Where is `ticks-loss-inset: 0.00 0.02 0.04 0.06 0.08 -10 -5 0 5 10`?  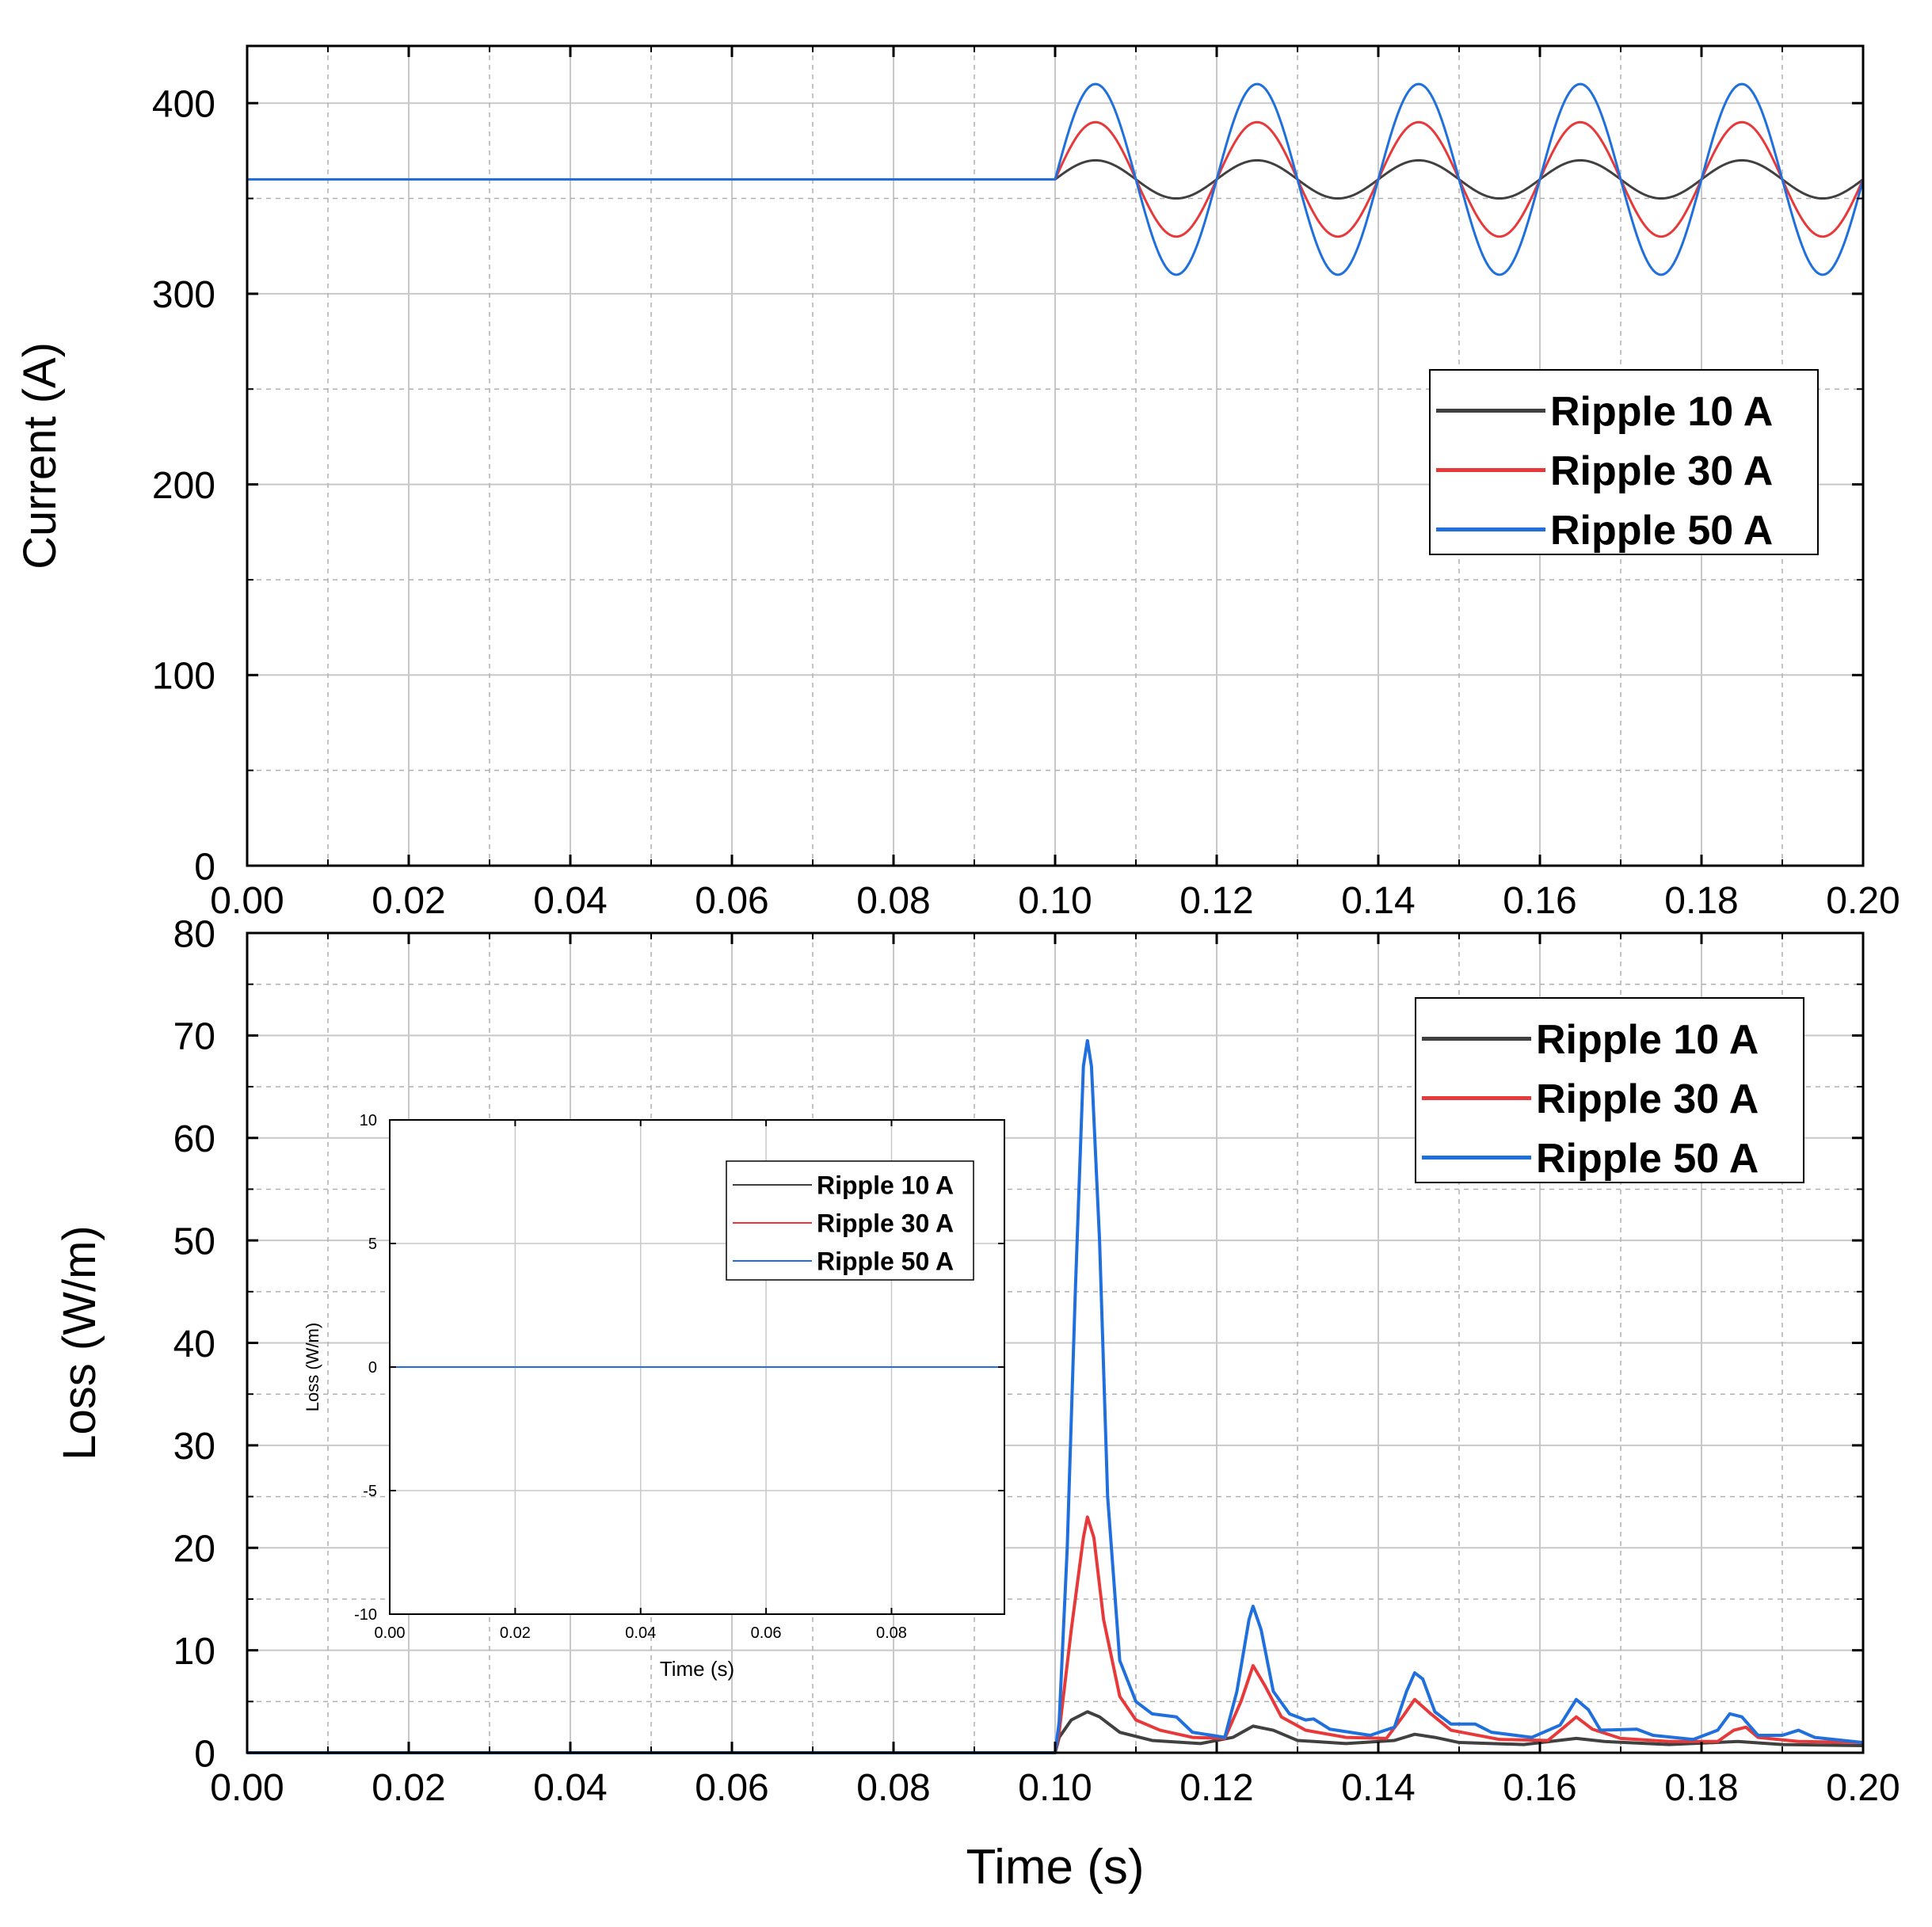
ticks-loss-inset: 0.00 0.02 0.04 0.06 0.08 -10 -5 0 5 10 is located at coordinates (679, 1377).